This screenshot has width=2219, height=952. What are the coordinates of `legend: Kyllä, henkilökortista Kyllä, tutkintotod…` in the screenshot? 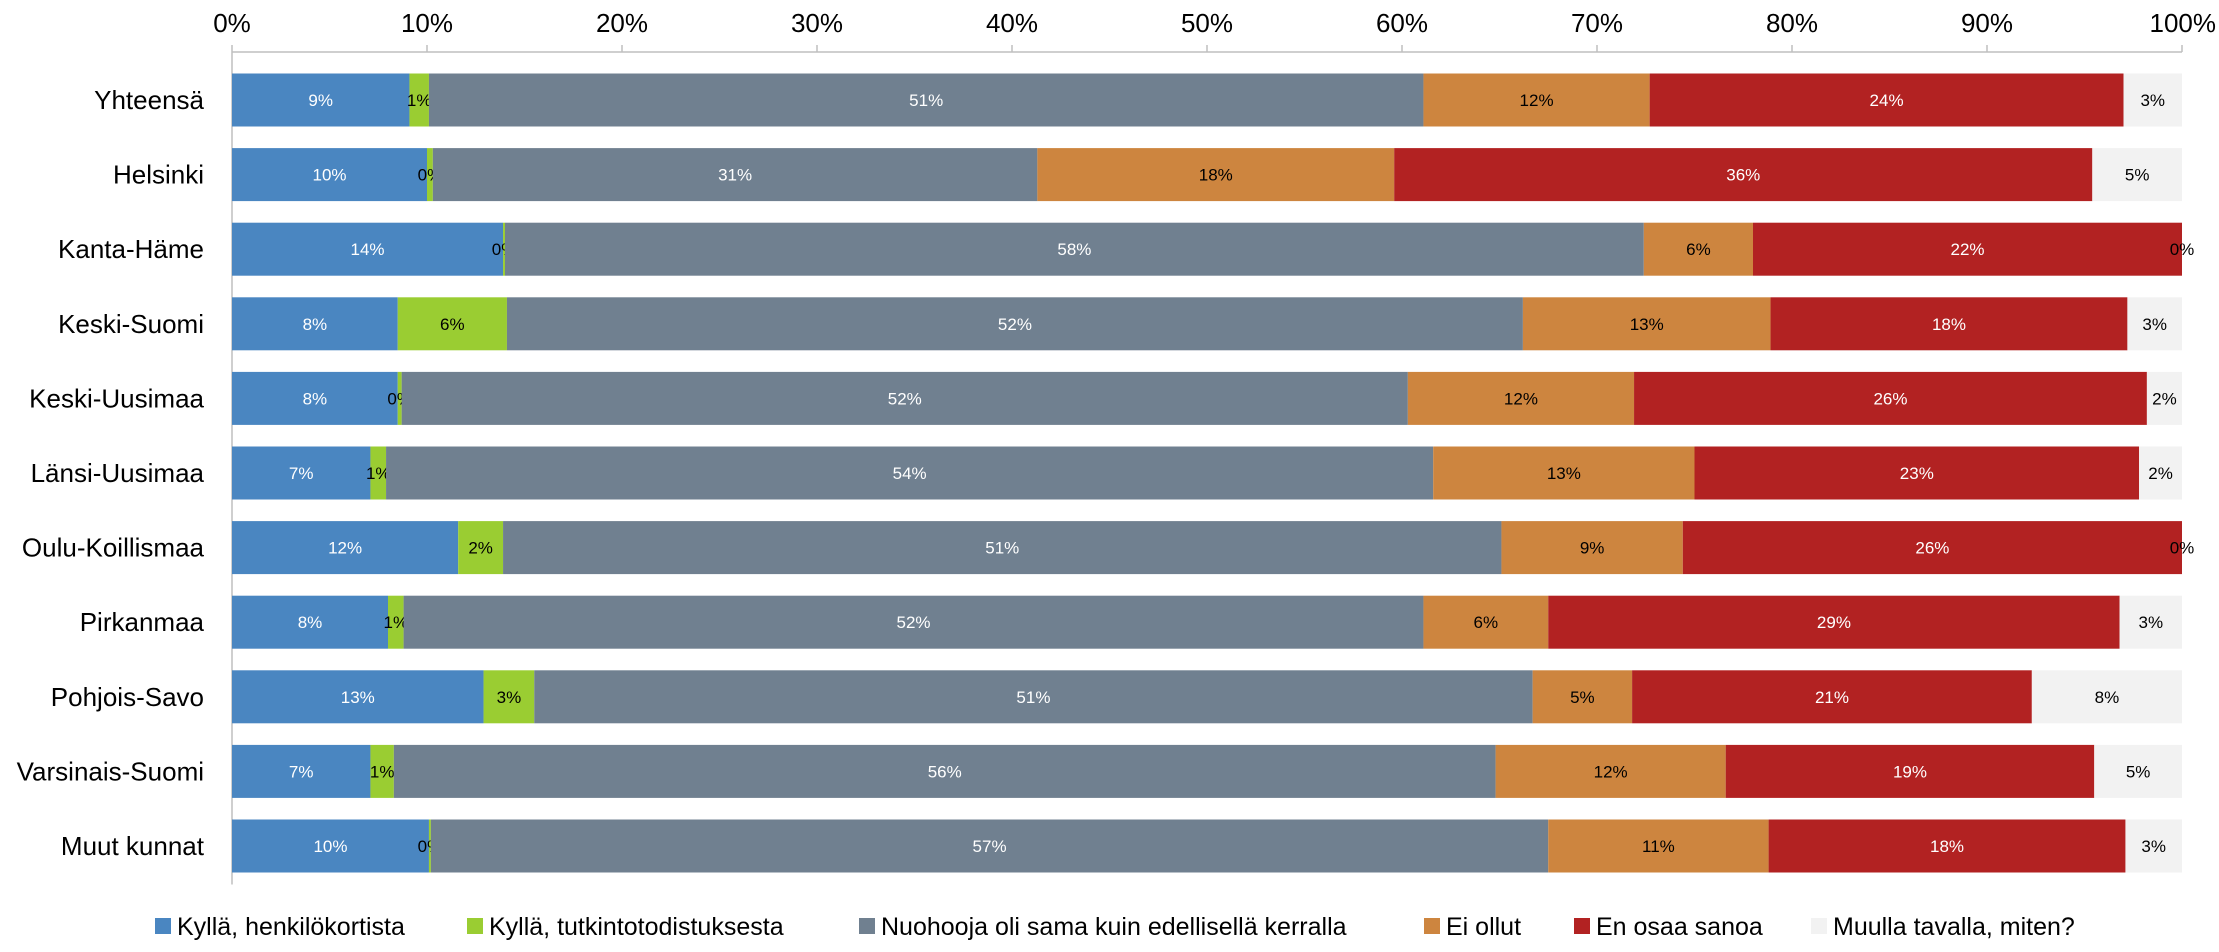 It's located at (1115, 927).